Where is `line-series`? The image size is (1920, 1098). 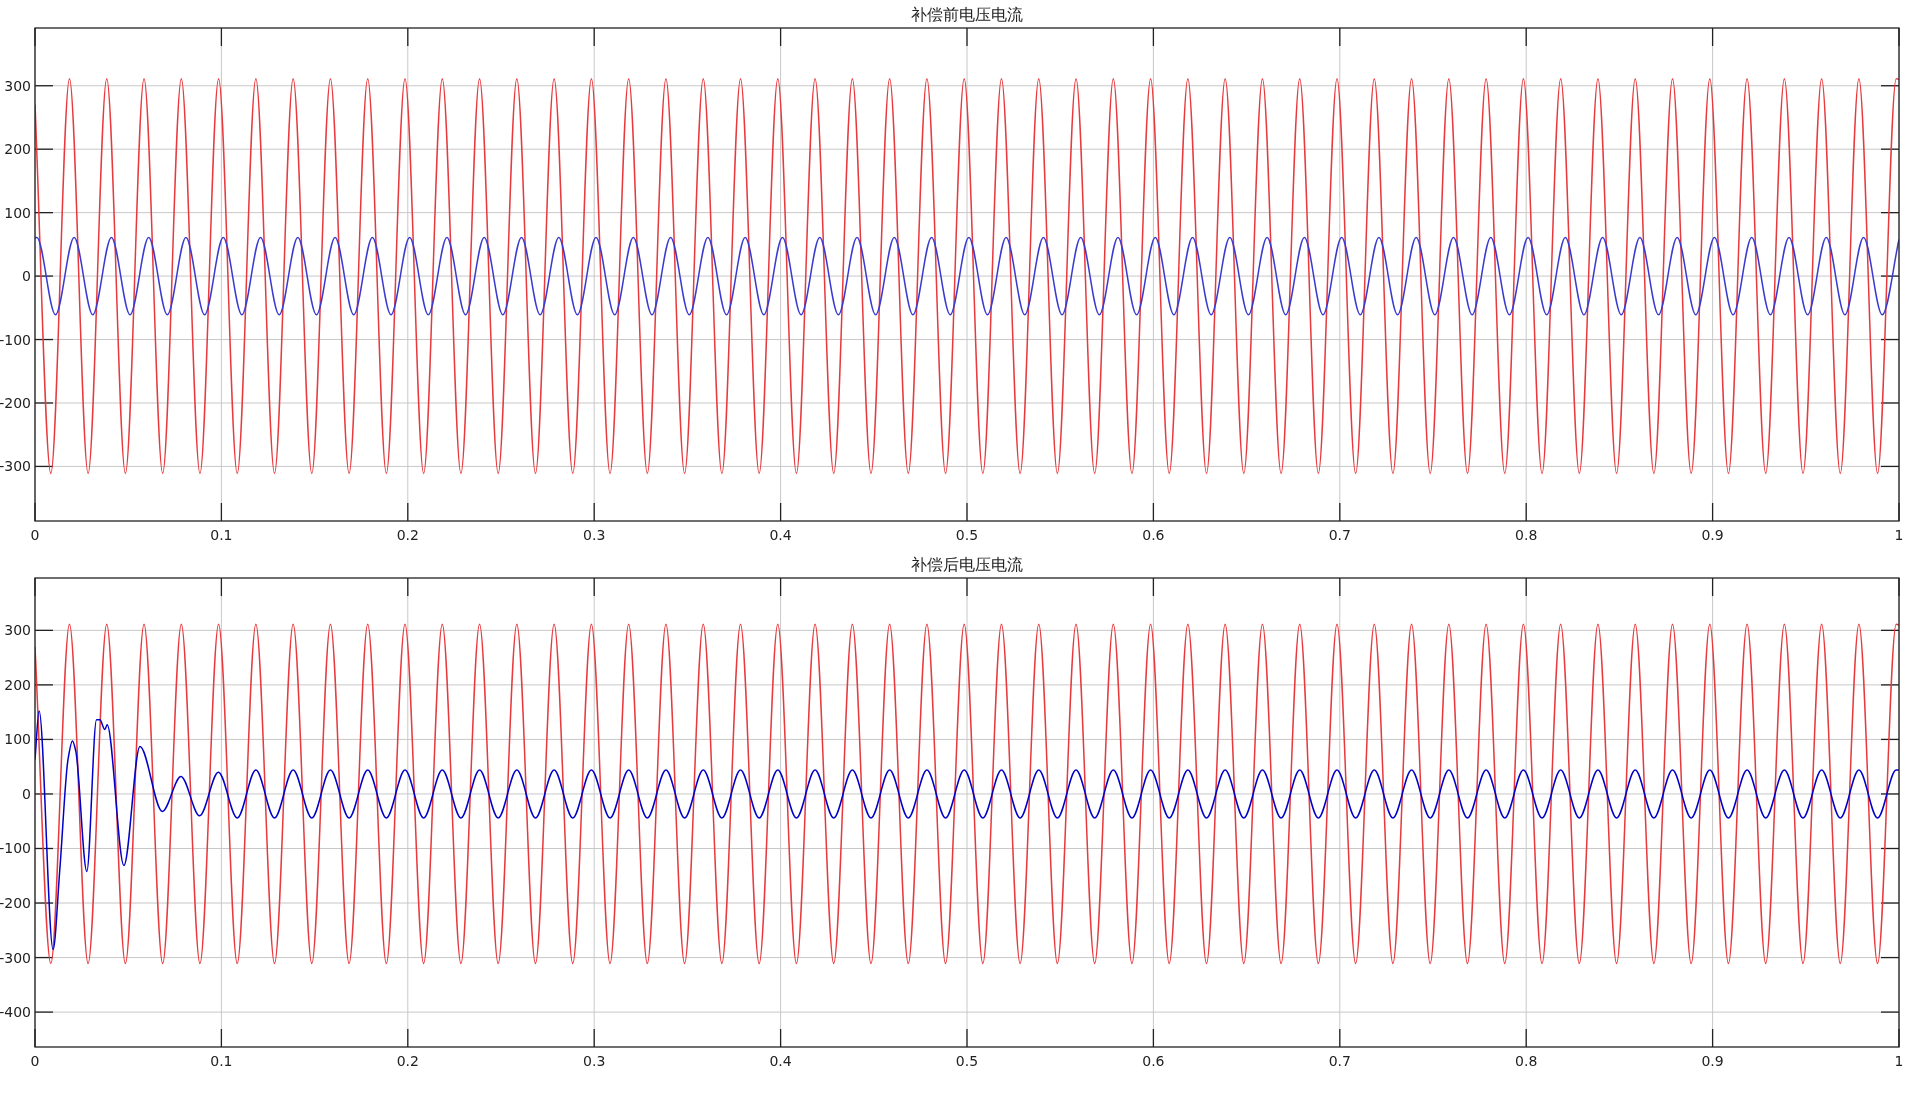 line-series is located at coordinates (967, 276).